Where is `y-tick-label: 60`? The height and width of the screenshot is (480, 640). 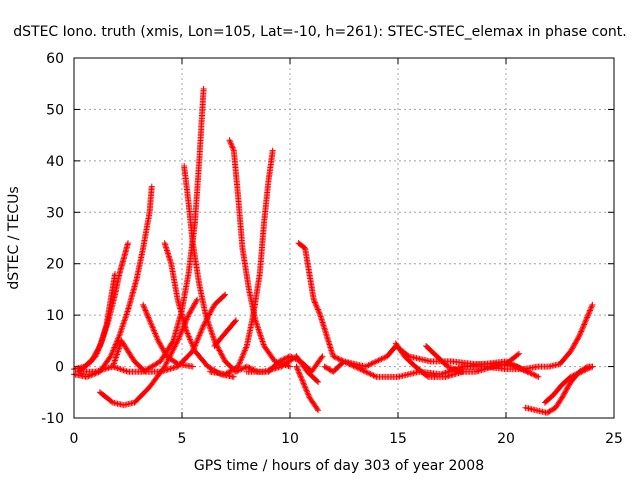 y-tick-label: 60 is located at coordinates (55, 59).